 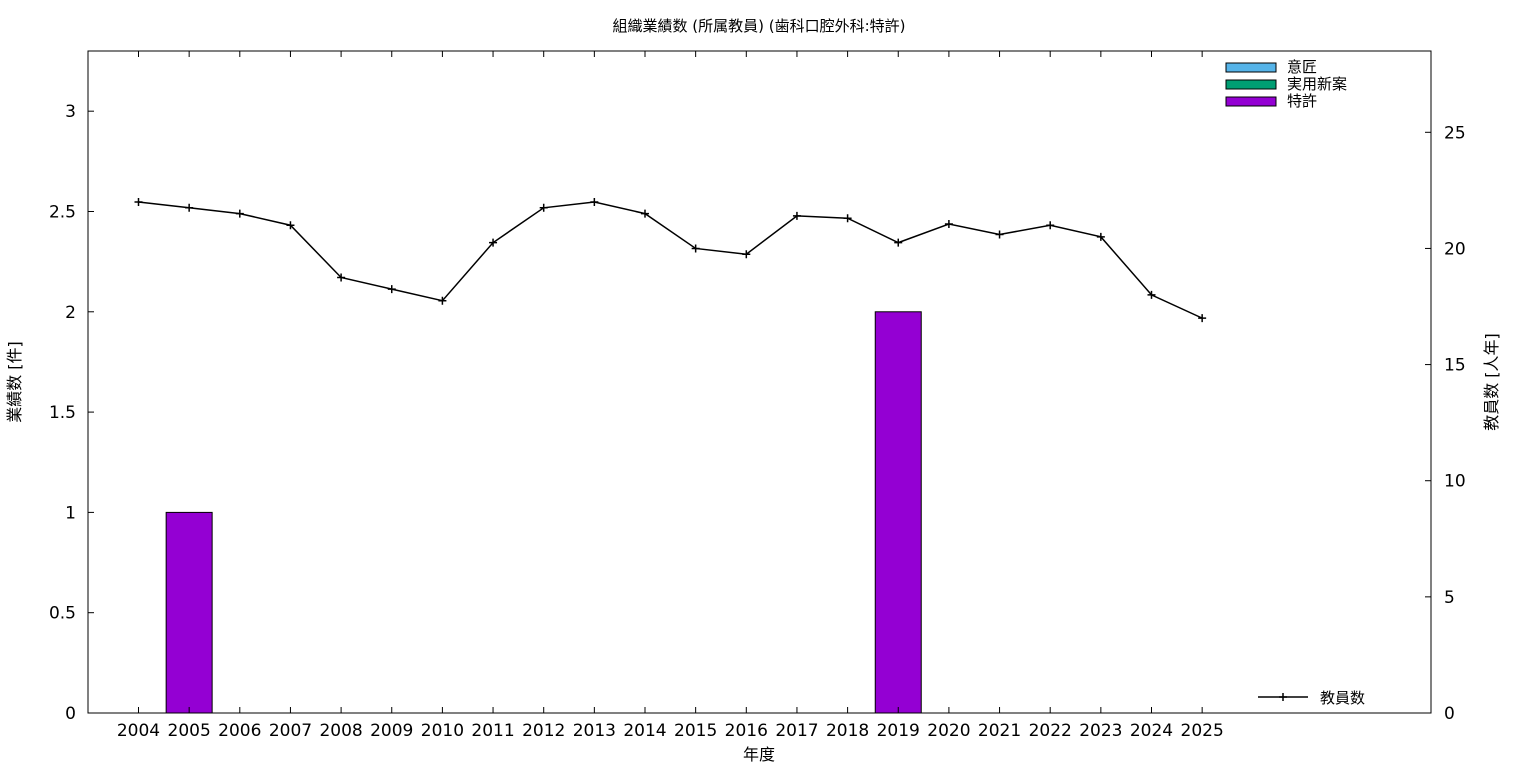 I want to click on x-tick-label-2016: 2016, so click(x=746, y=731).